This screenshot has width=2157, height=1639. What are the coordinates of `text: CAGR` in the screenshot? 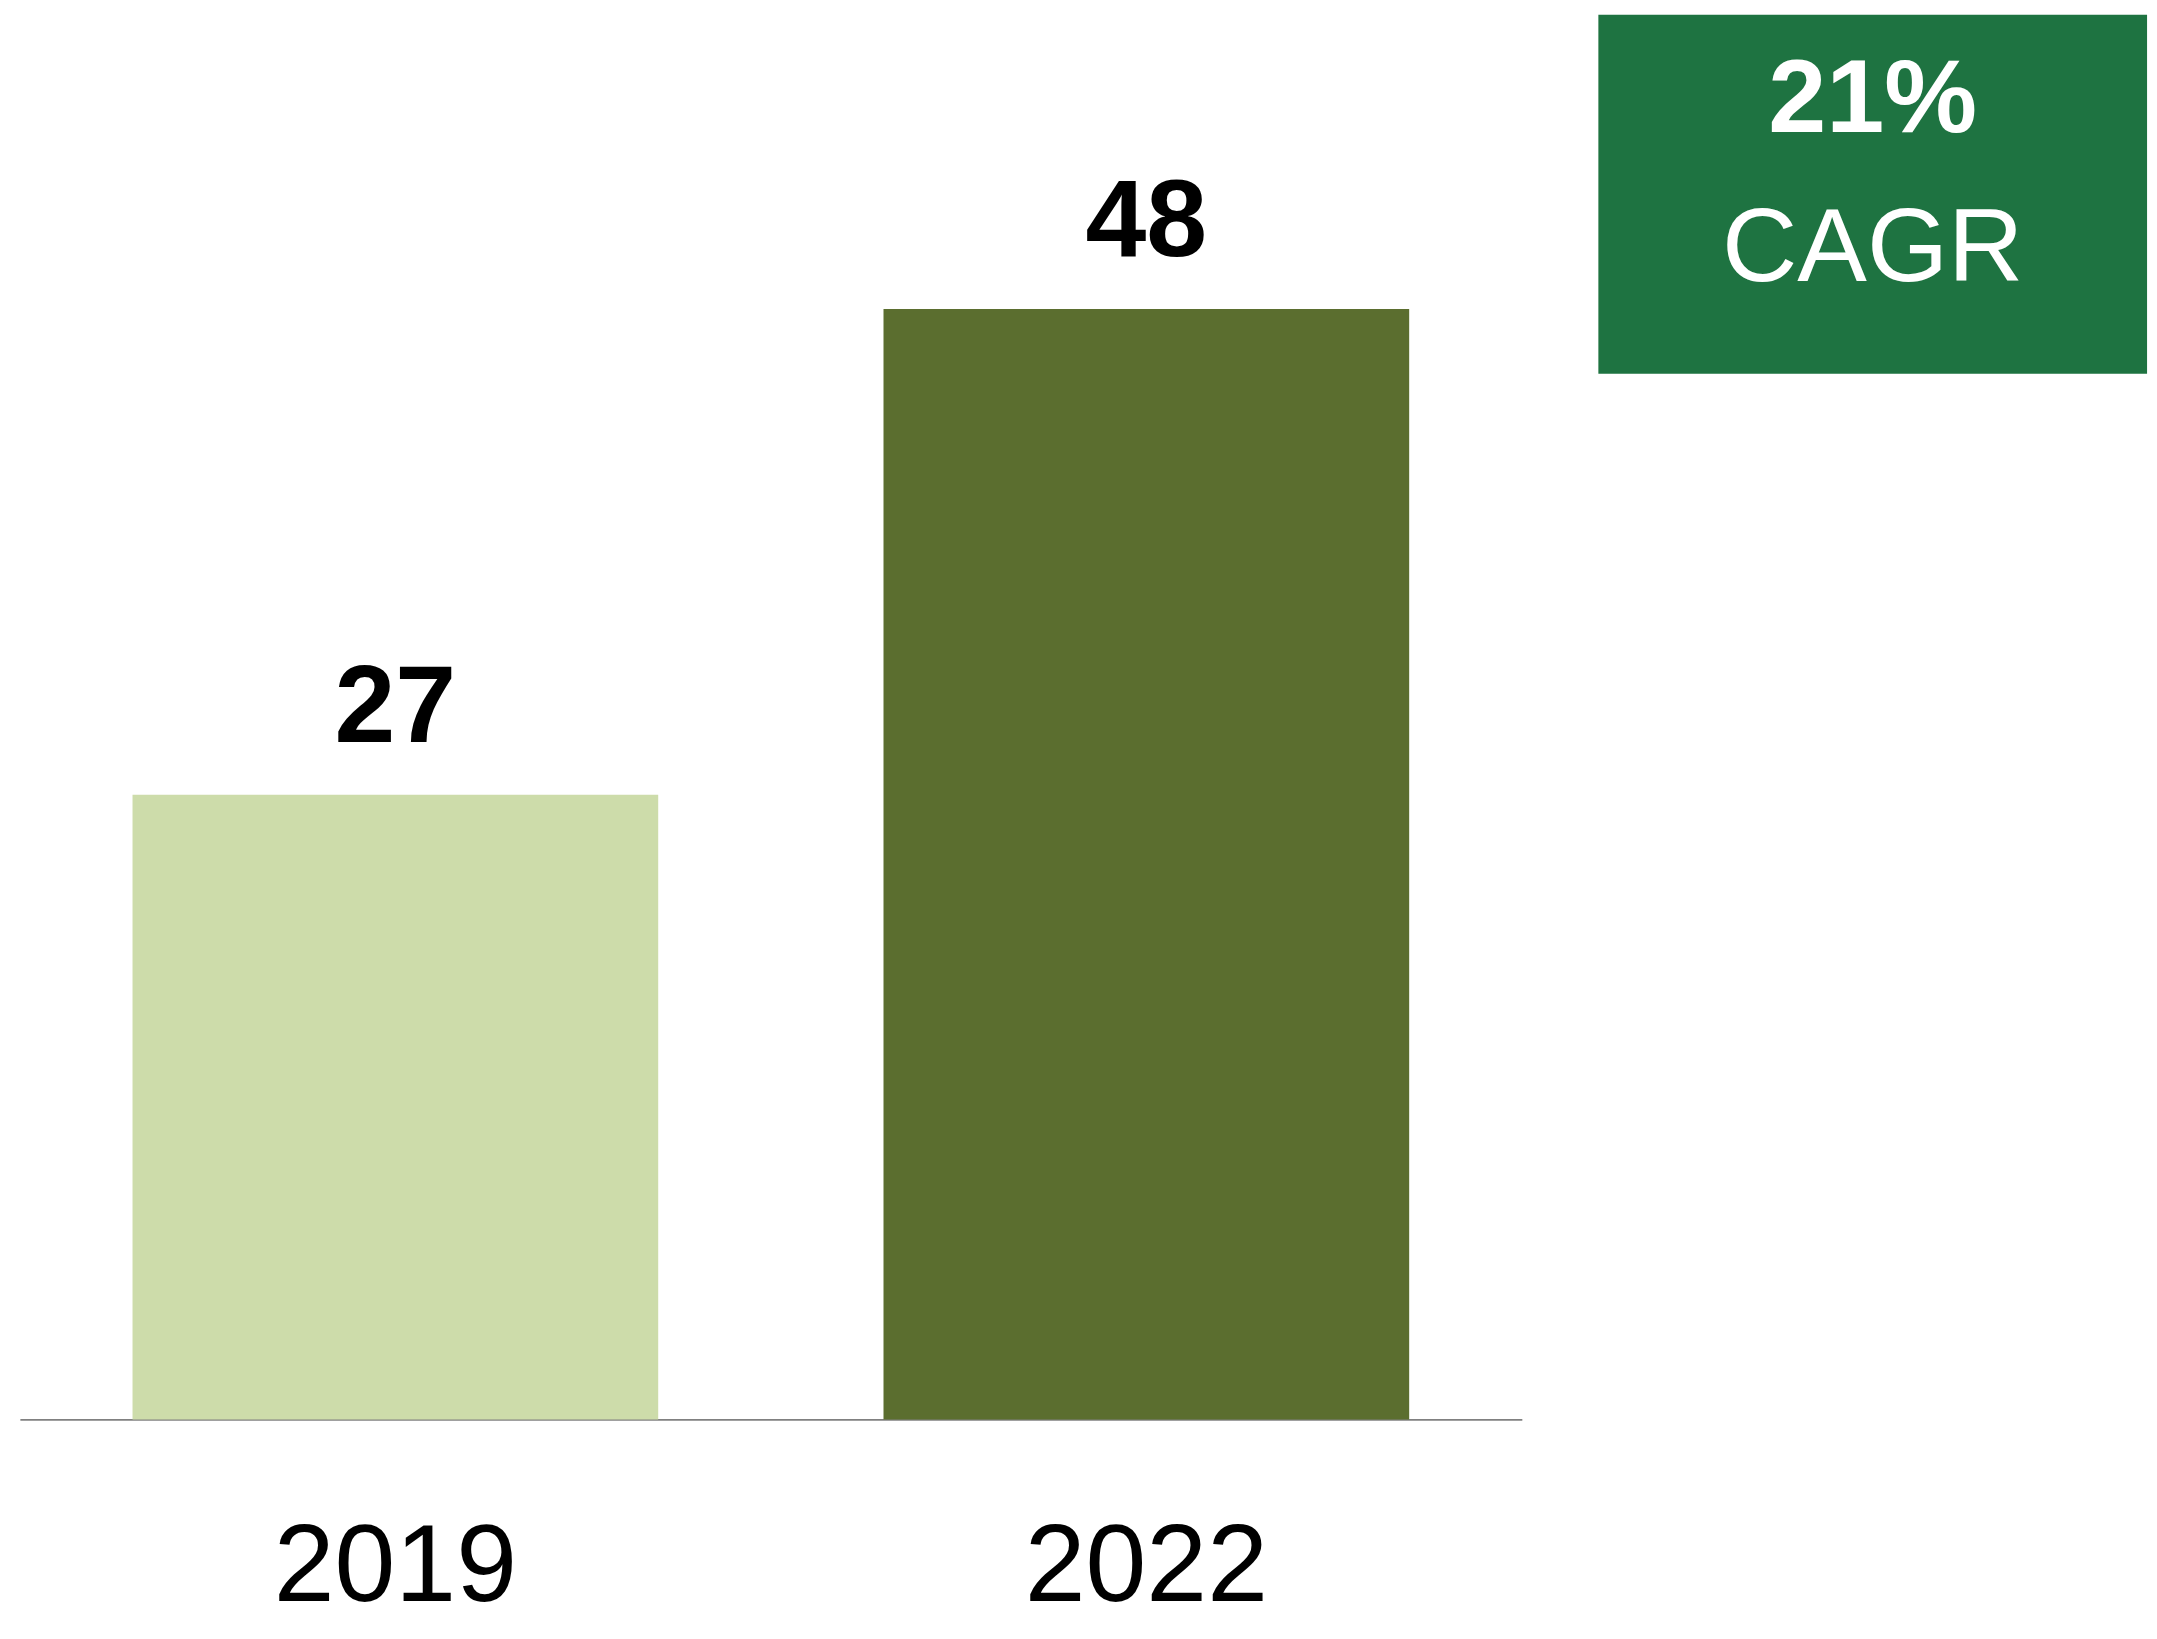 It's located at (1872, 245).